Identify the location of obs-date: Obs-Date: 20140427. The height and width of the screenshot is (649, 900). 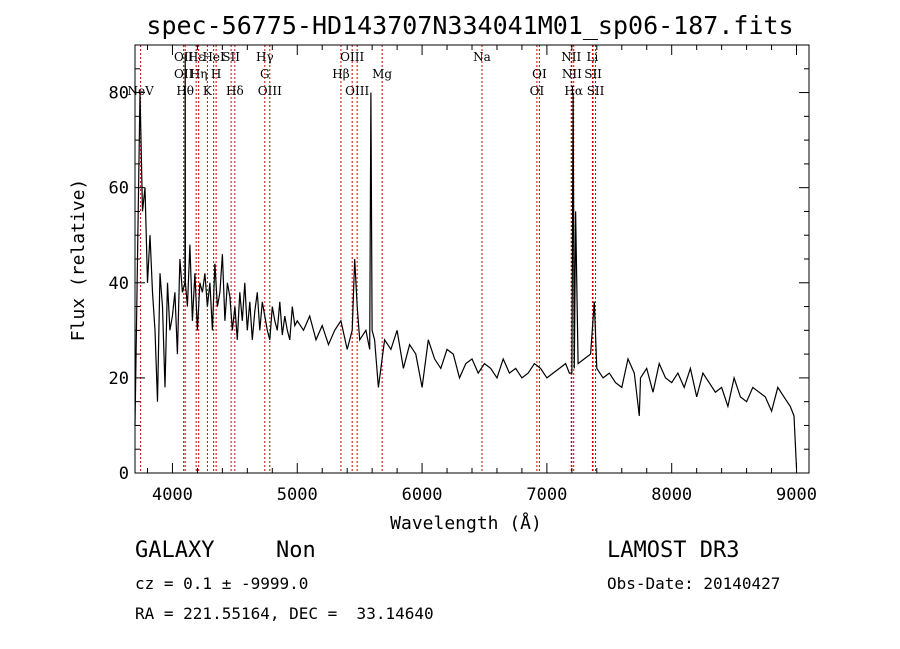
(694, 583).